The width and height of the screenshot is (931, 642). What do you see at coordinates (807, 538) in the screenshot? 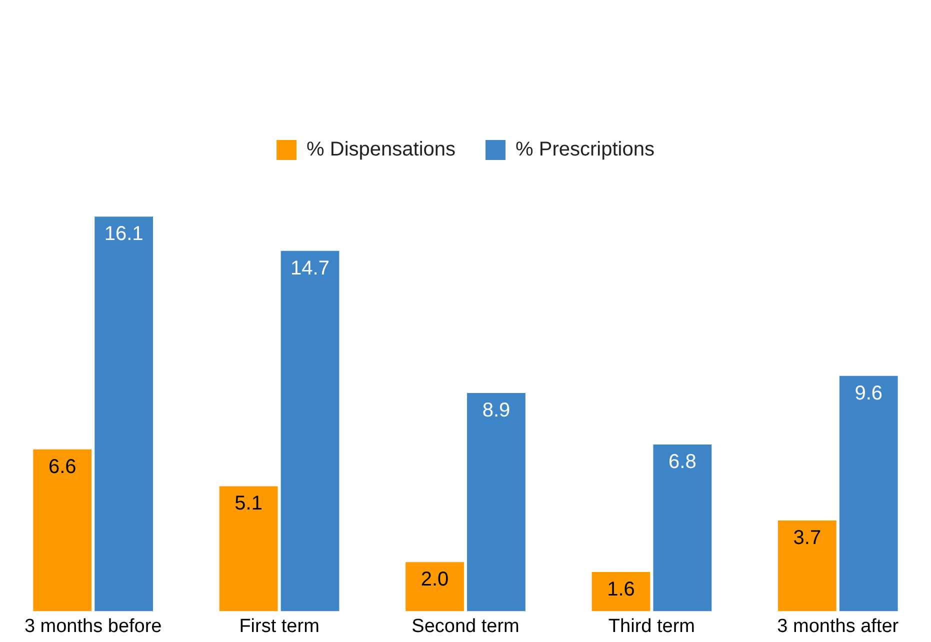
I see `data-label: 3.7` at bounding box center [807, 538].